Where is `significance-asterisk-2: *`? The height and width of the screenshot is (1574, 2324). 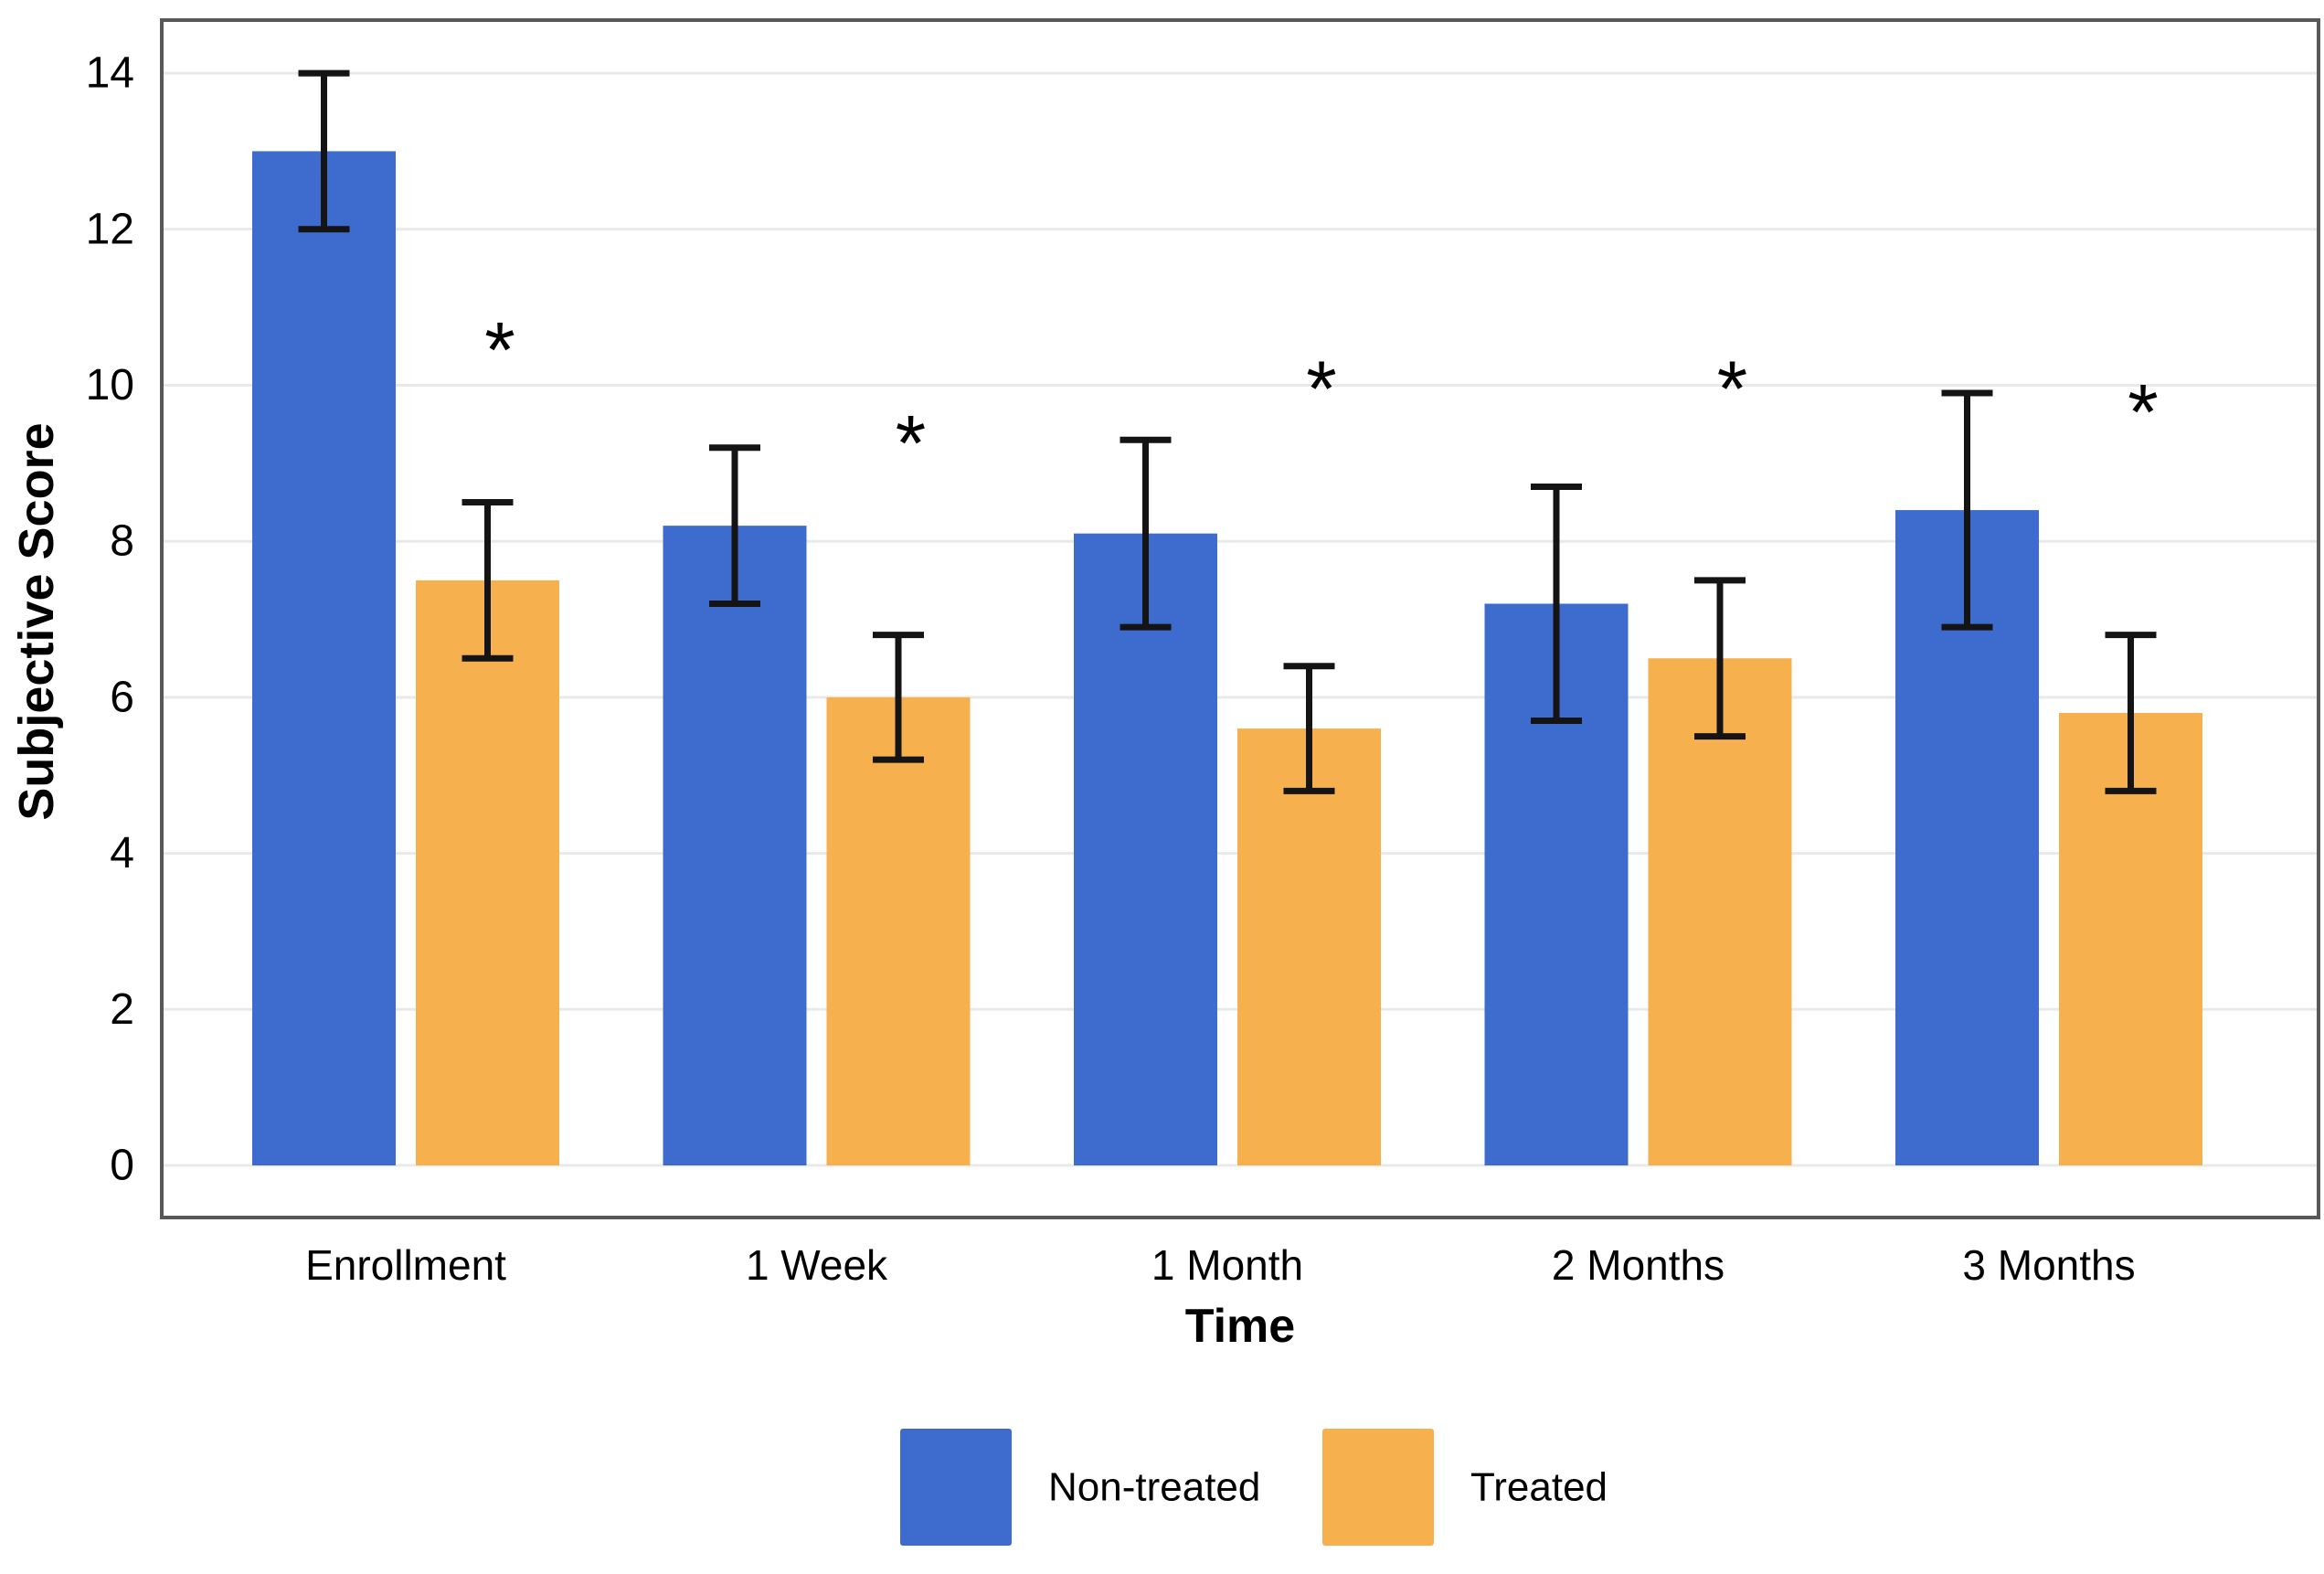 significance-asterisk-2: * is located at coordinates (1321, 389).